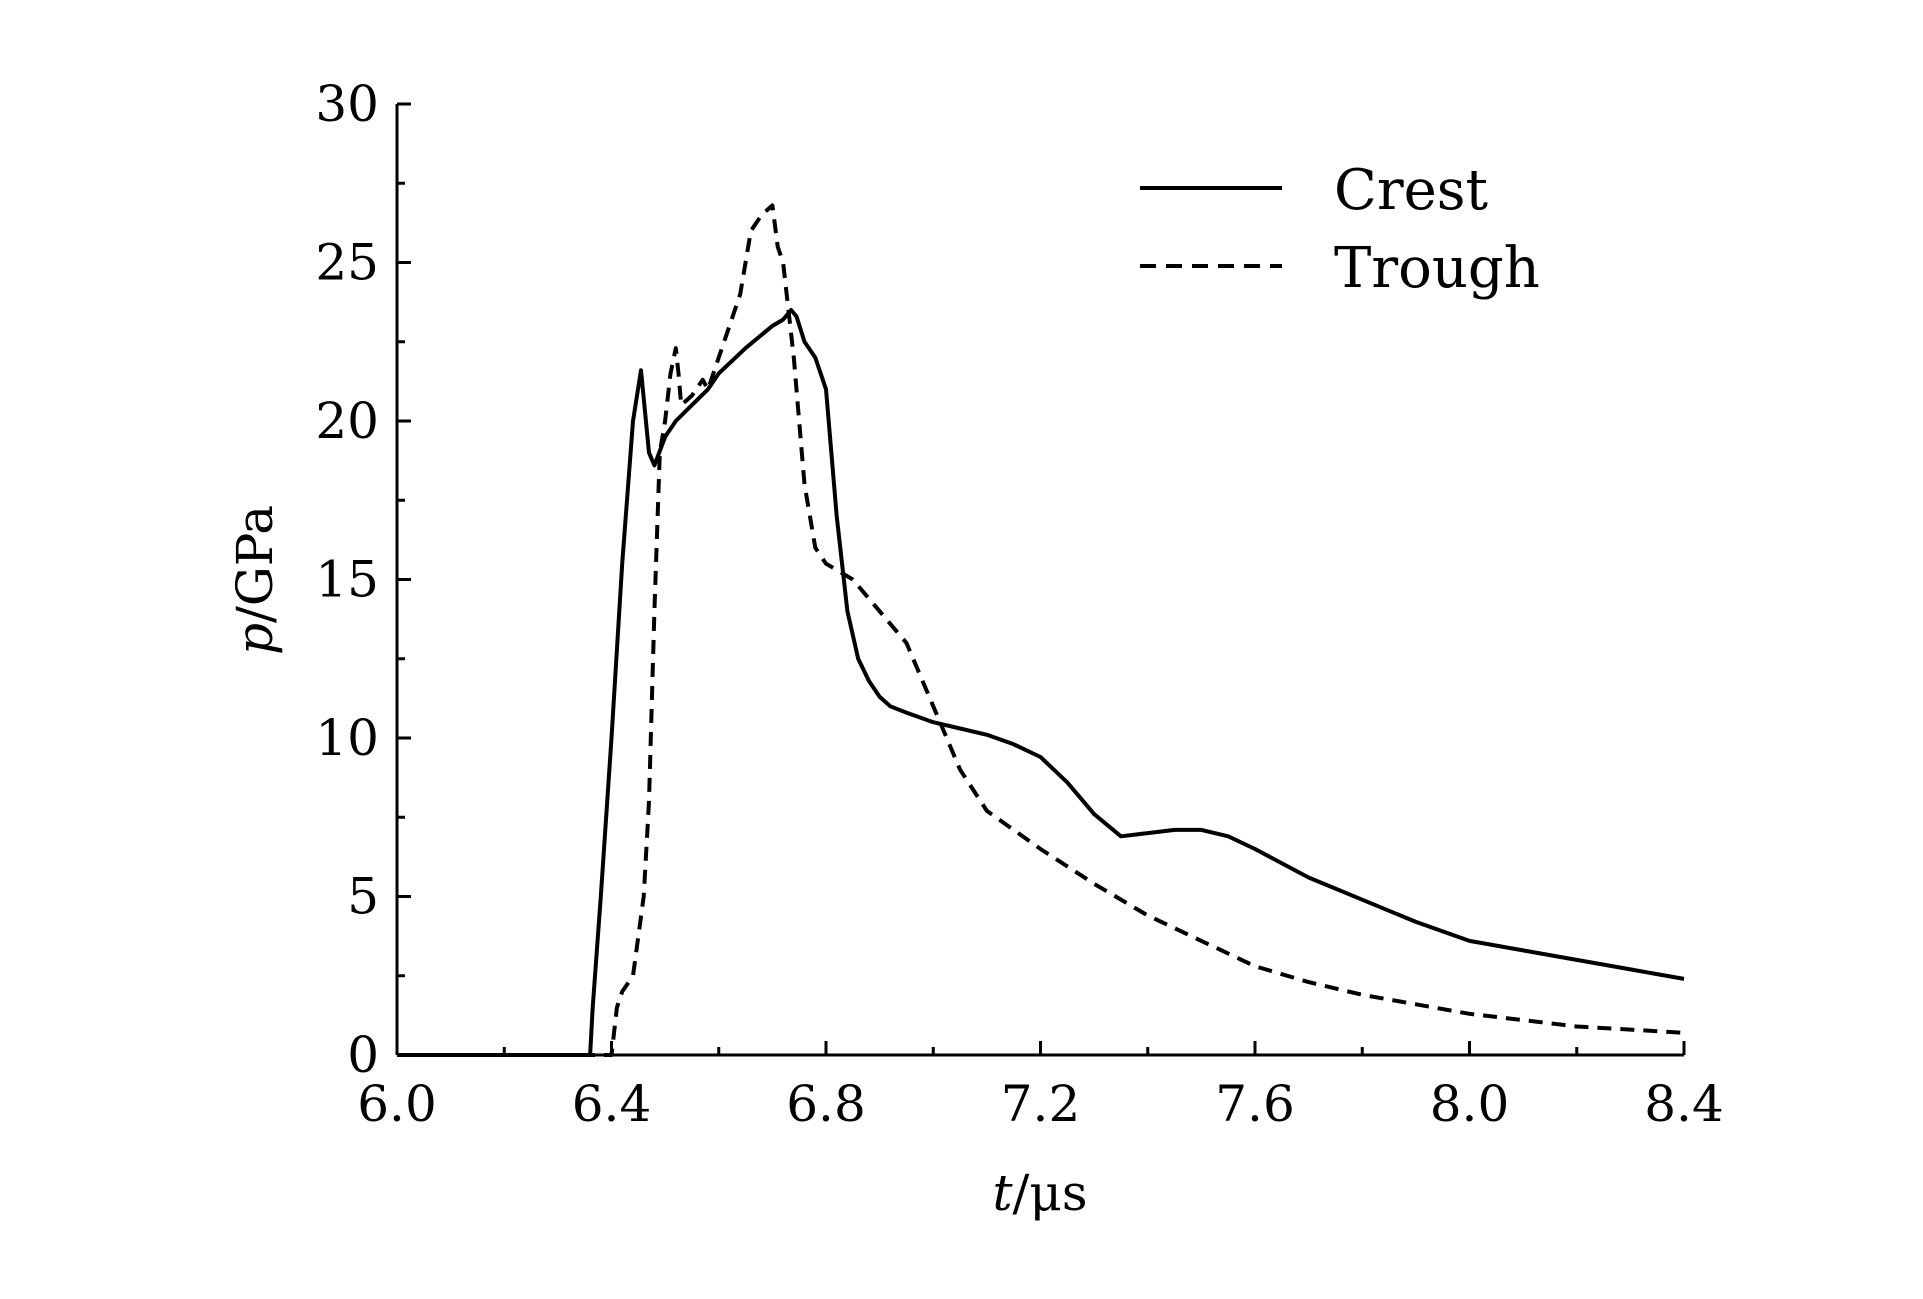 This screenshot has height=1299, width=1923. Describe the element at coordinates (1255, 1104) in the screenshot. I see `x-tick-label: 7.6` at that location.